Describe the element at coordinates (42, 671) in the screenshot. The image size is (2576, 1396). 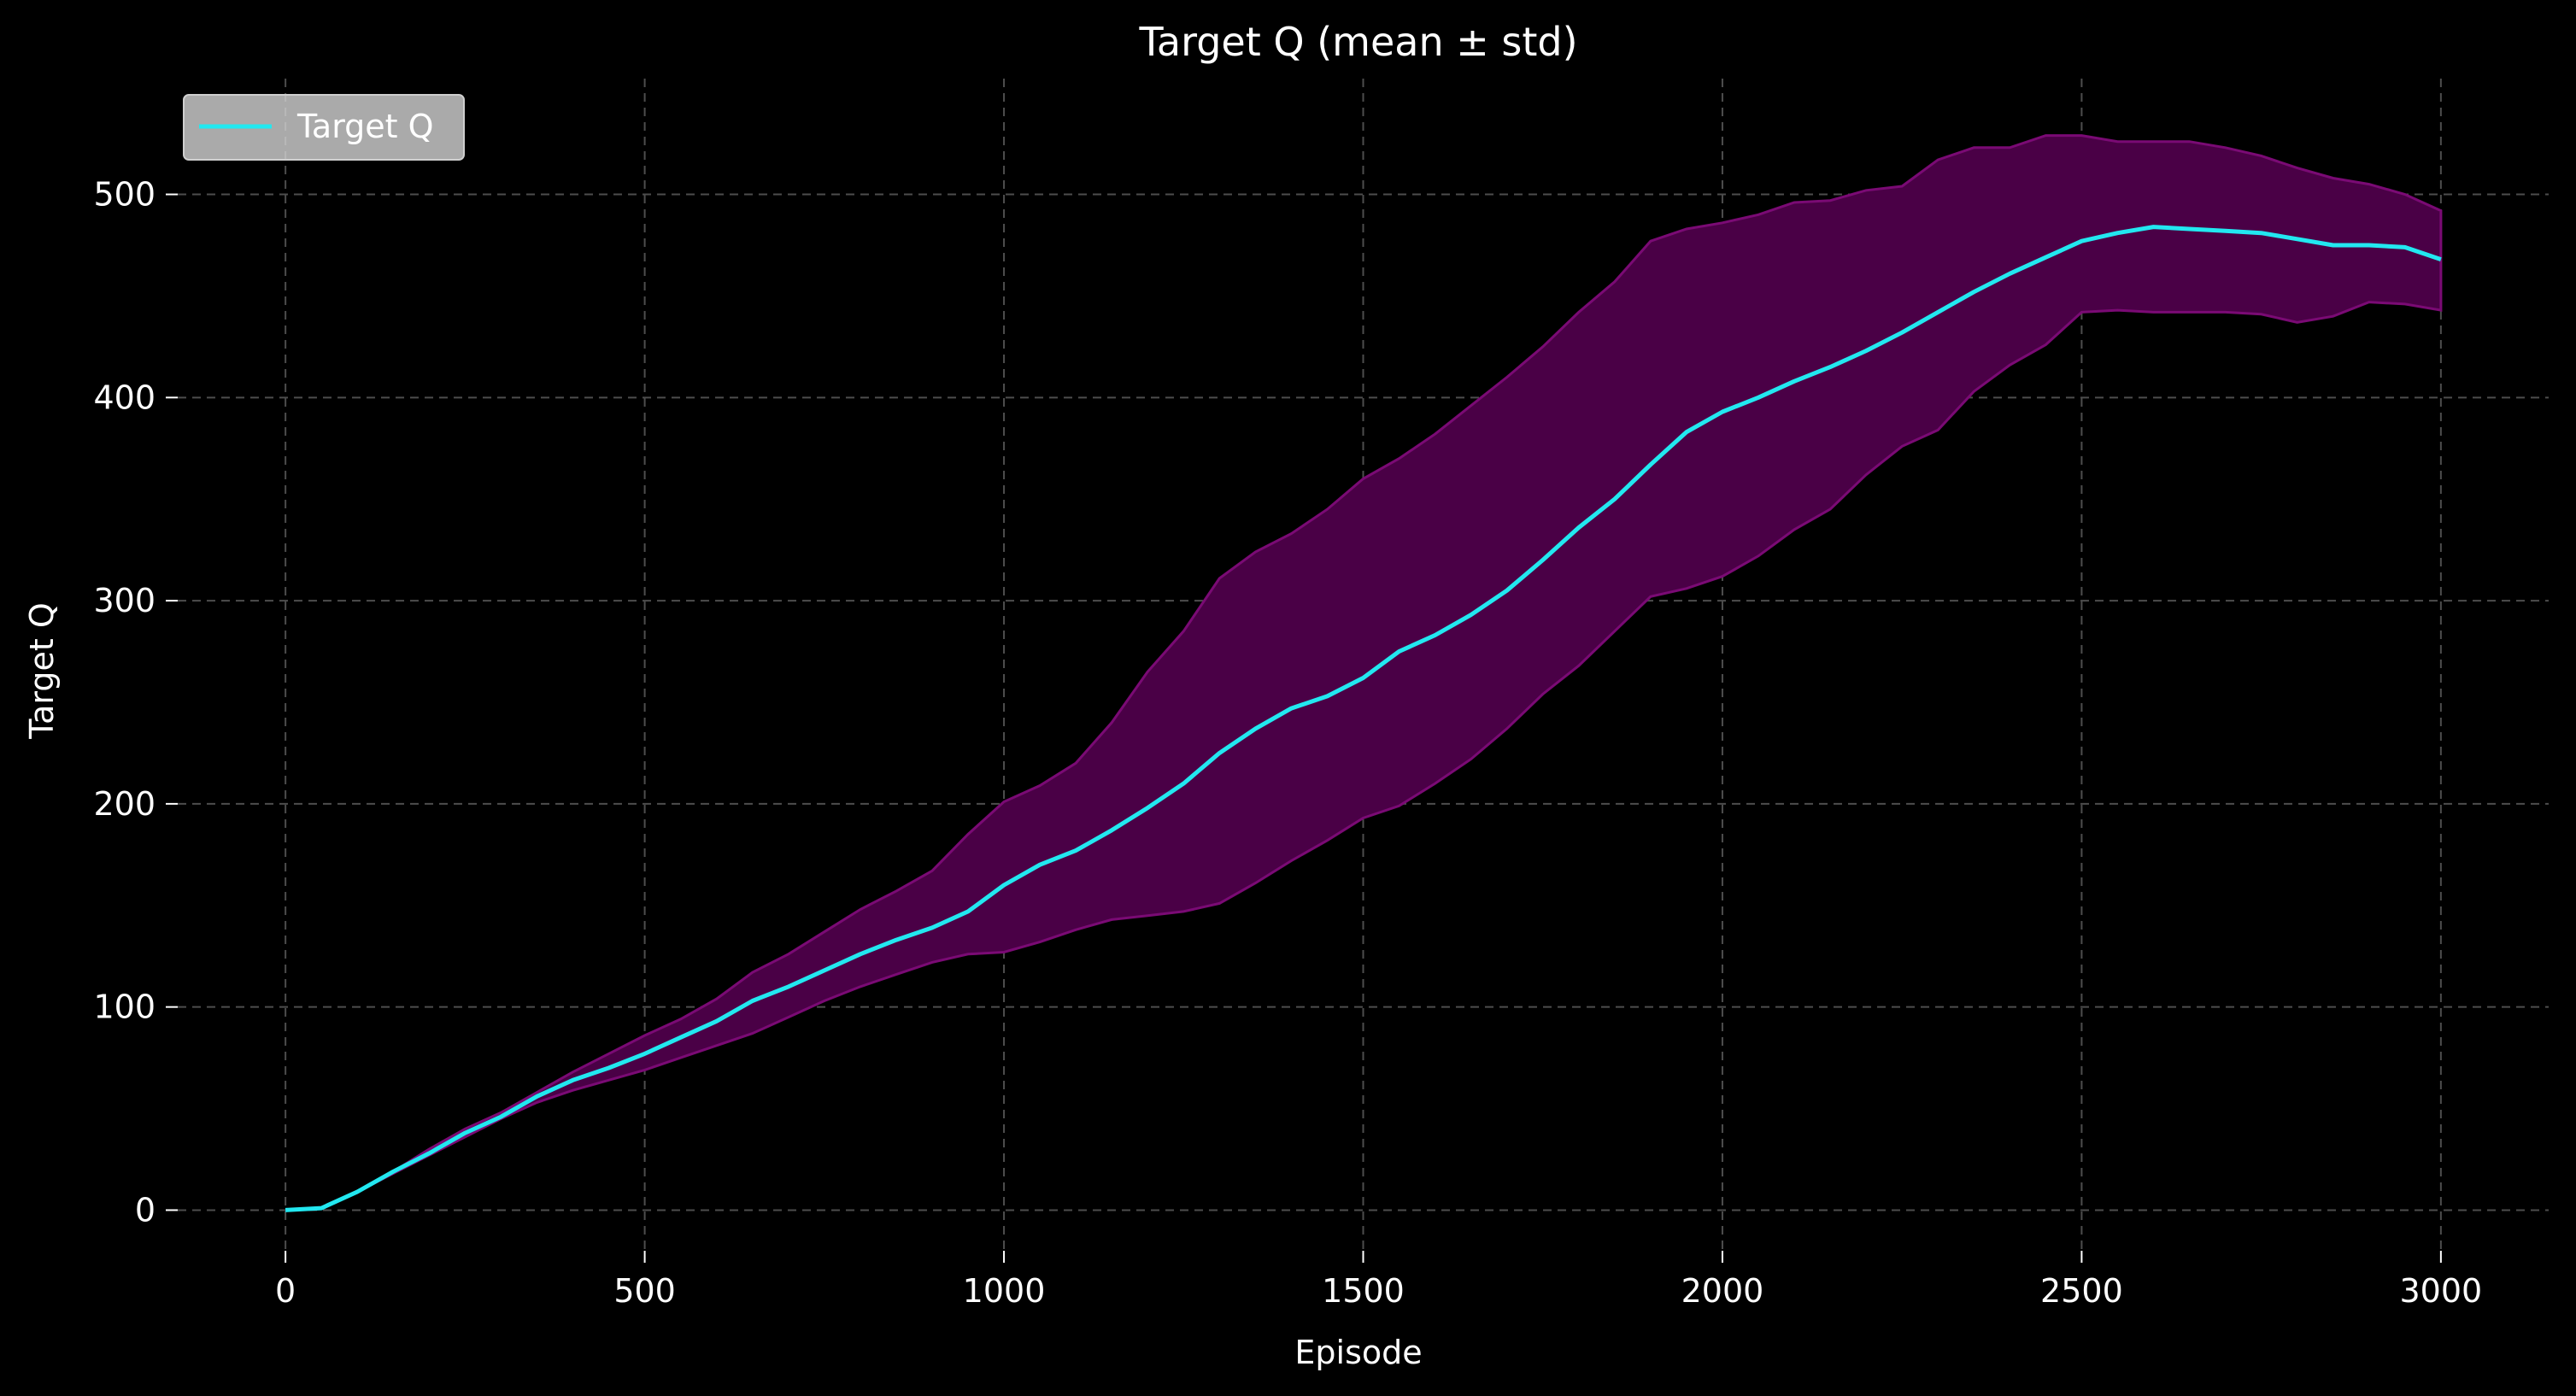
I see `y-axis-label: Target Q` at that location.